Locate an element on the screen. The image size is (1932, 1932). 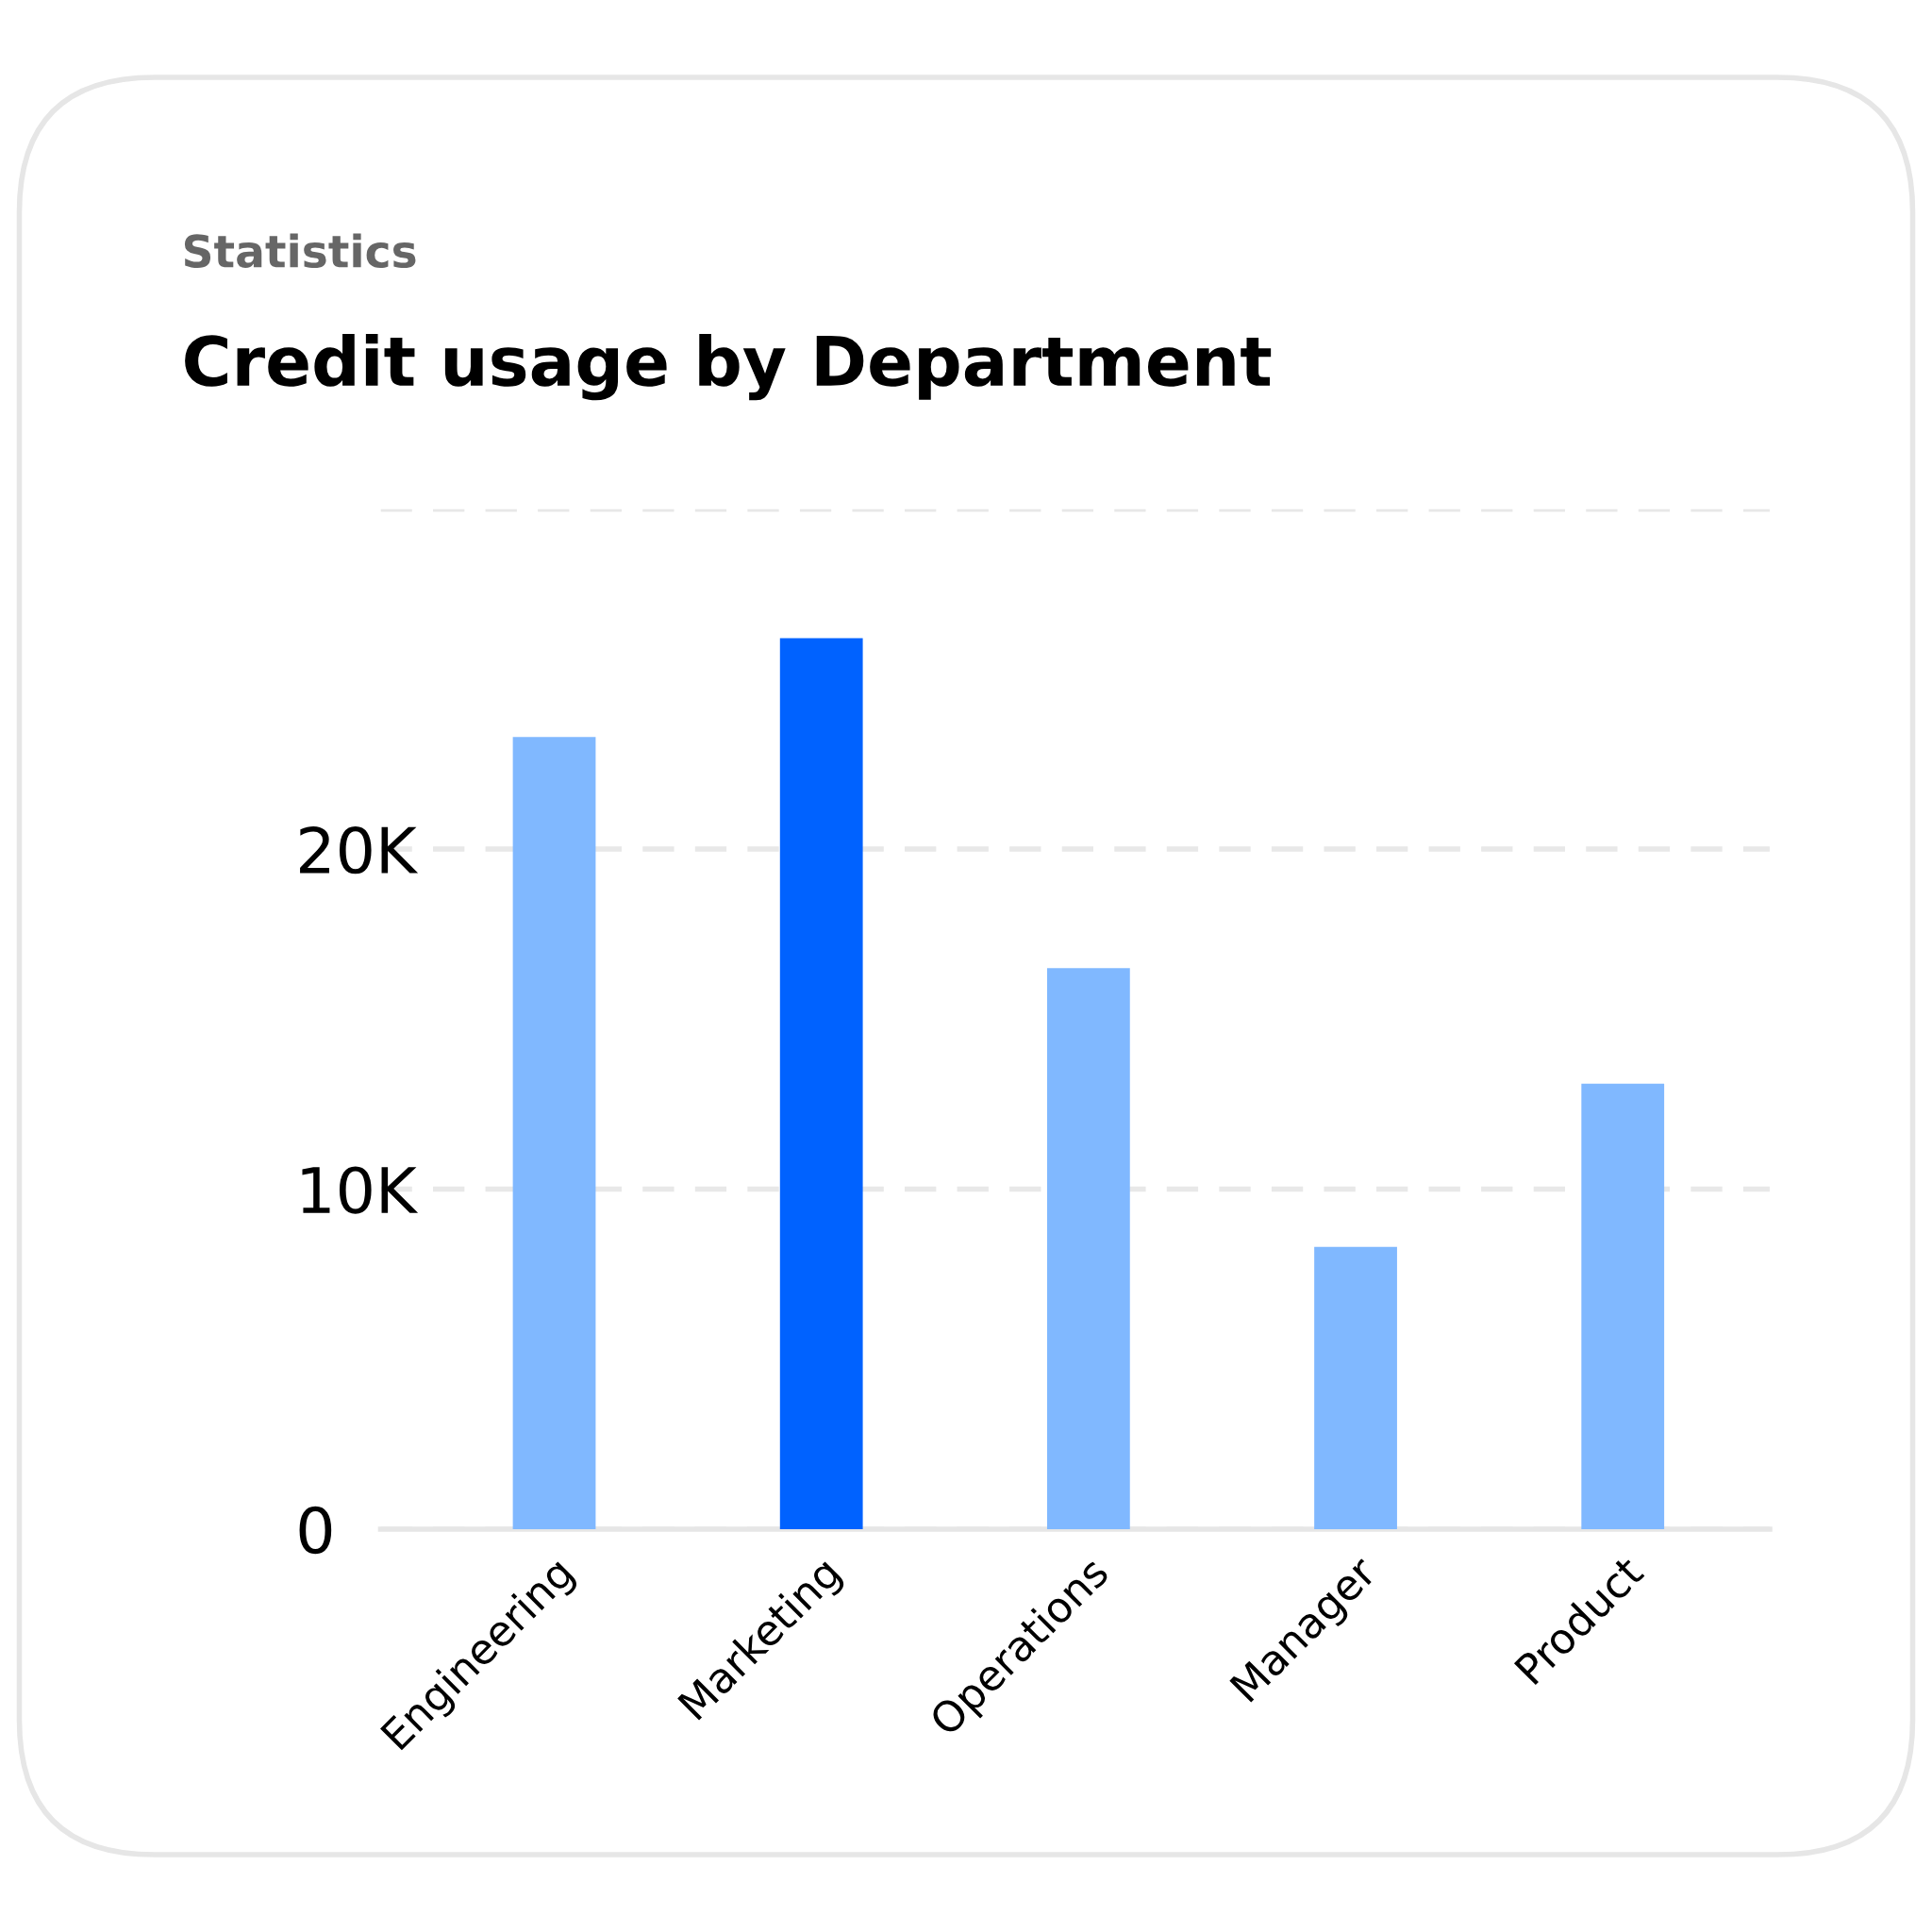
chart-subtitle: Statistics is located at coordinates (300, 251).